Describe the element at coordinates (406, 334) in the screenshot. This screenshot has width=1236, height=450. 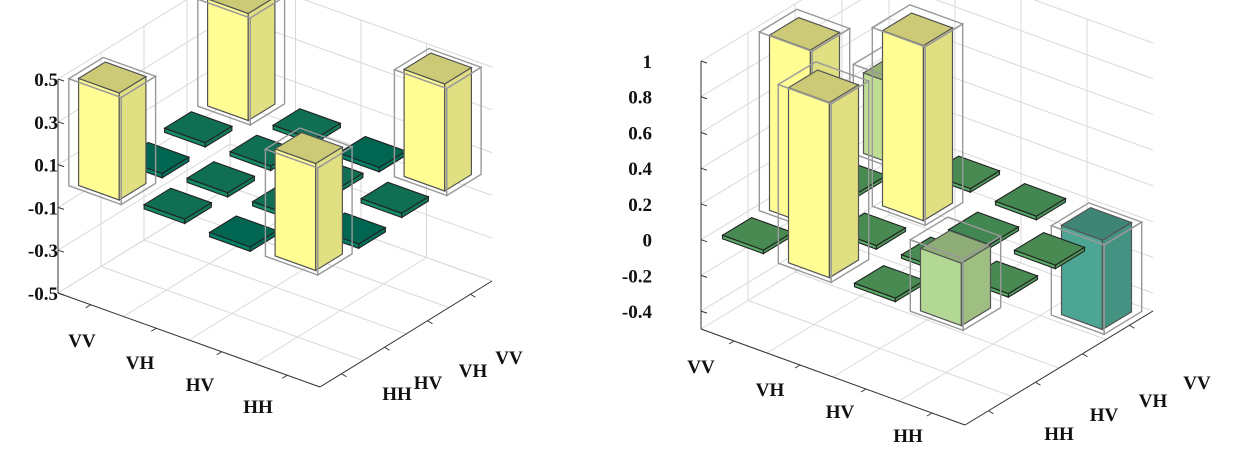
I see `col-axis-line` at that location.